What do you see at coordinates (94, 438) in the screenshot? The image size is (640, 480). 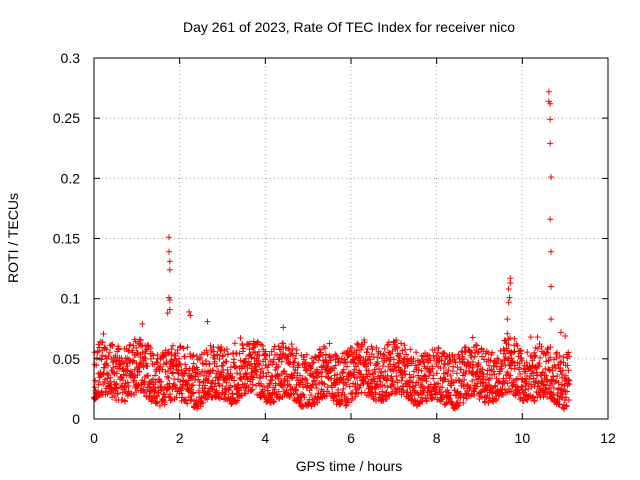 I see `x-tick-label: 0` at bounding box center [94, 438].